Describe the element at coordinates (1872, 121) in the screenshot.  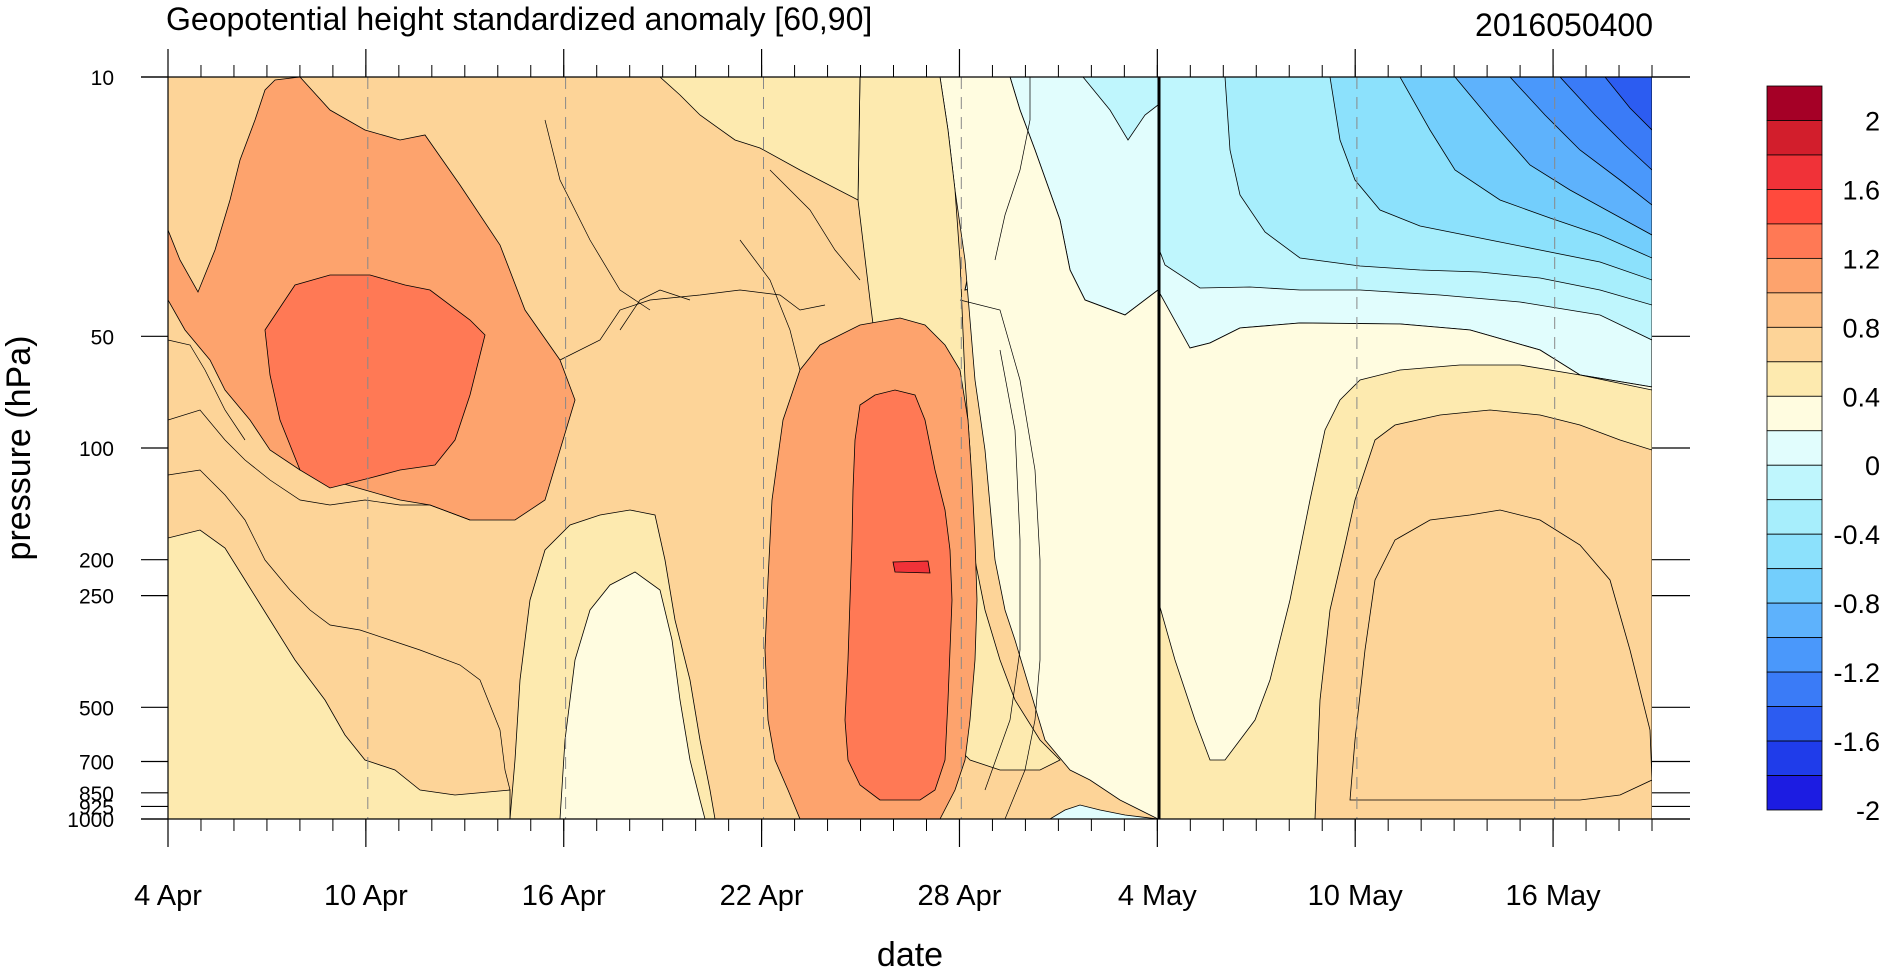
I see `colorbar-label: 2` at that location.